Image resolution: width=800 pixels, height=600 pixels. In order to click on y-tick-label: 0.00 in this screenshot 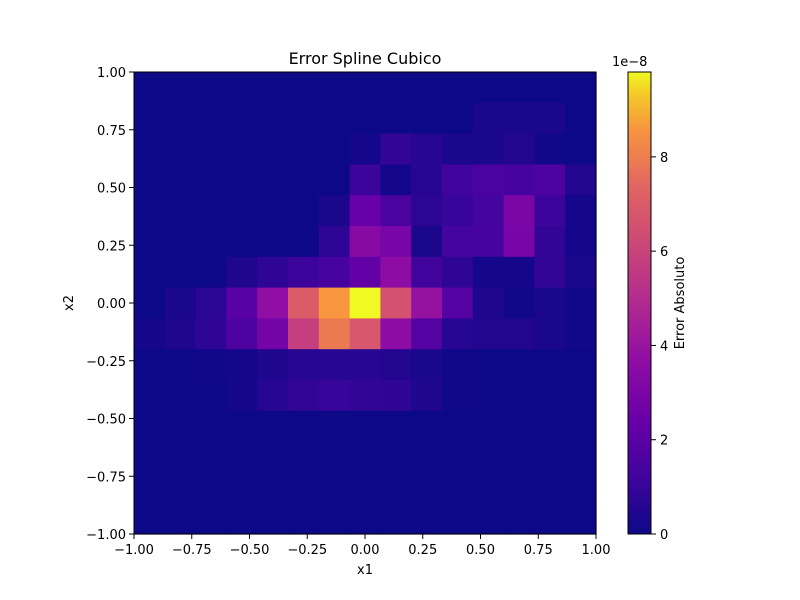, I will do `click(111, 304)`.